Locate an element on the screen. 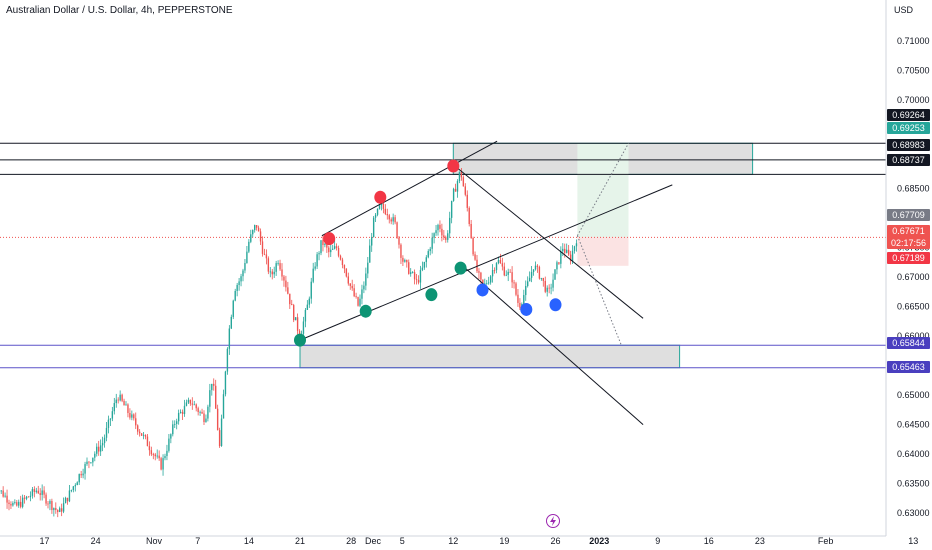 The width and height of the screenshot is (932, 550). x-tick-label: 12 is located at coordinates (453, 541).